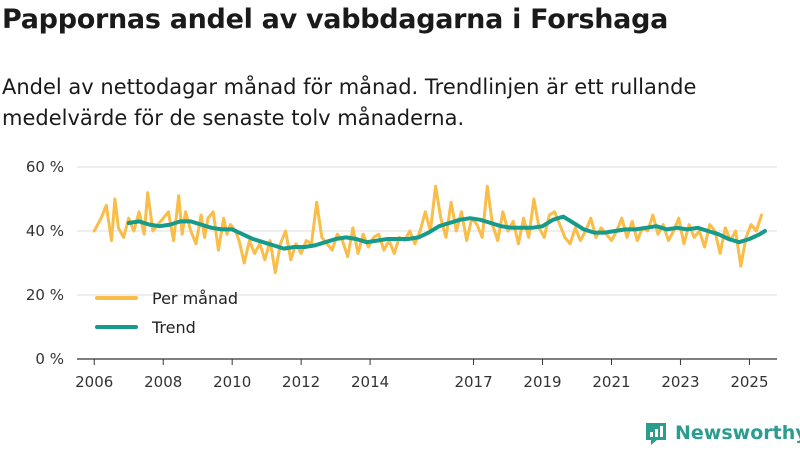 The width and height of the screenshot is (800, 450). Describe the element at coordinates (45, 231) in the screenshot. I see `y-tick-label: 40 %` at that location.